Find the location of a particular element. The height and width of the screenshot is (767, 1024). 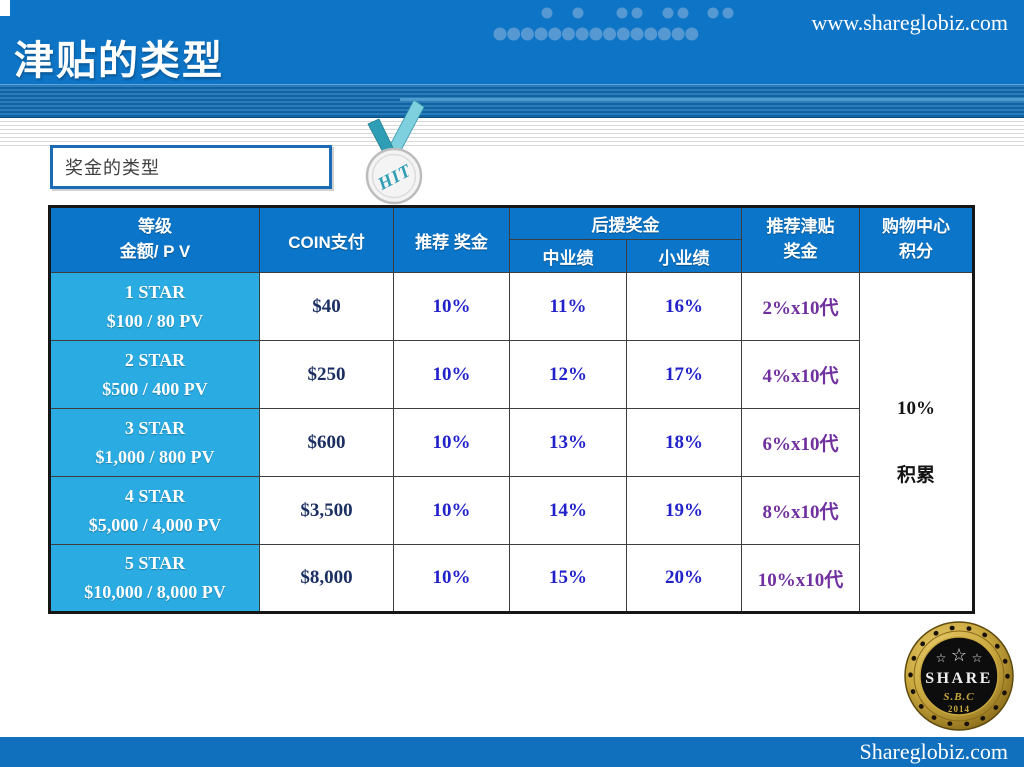

level-name: 1 STAR is located at coordinates (155, 291).